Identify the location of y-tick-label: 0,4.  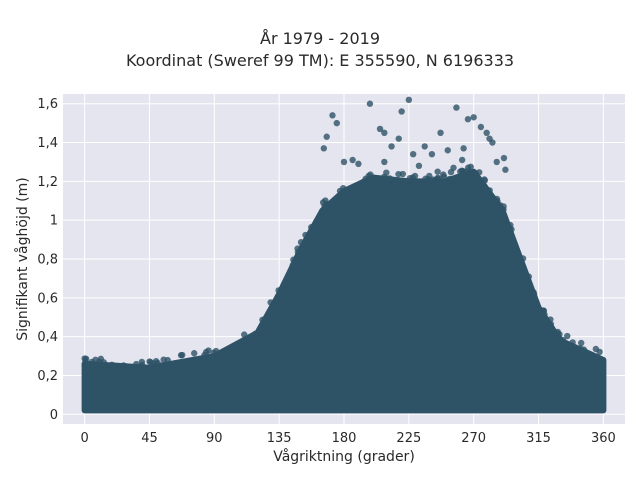
(47, 337).